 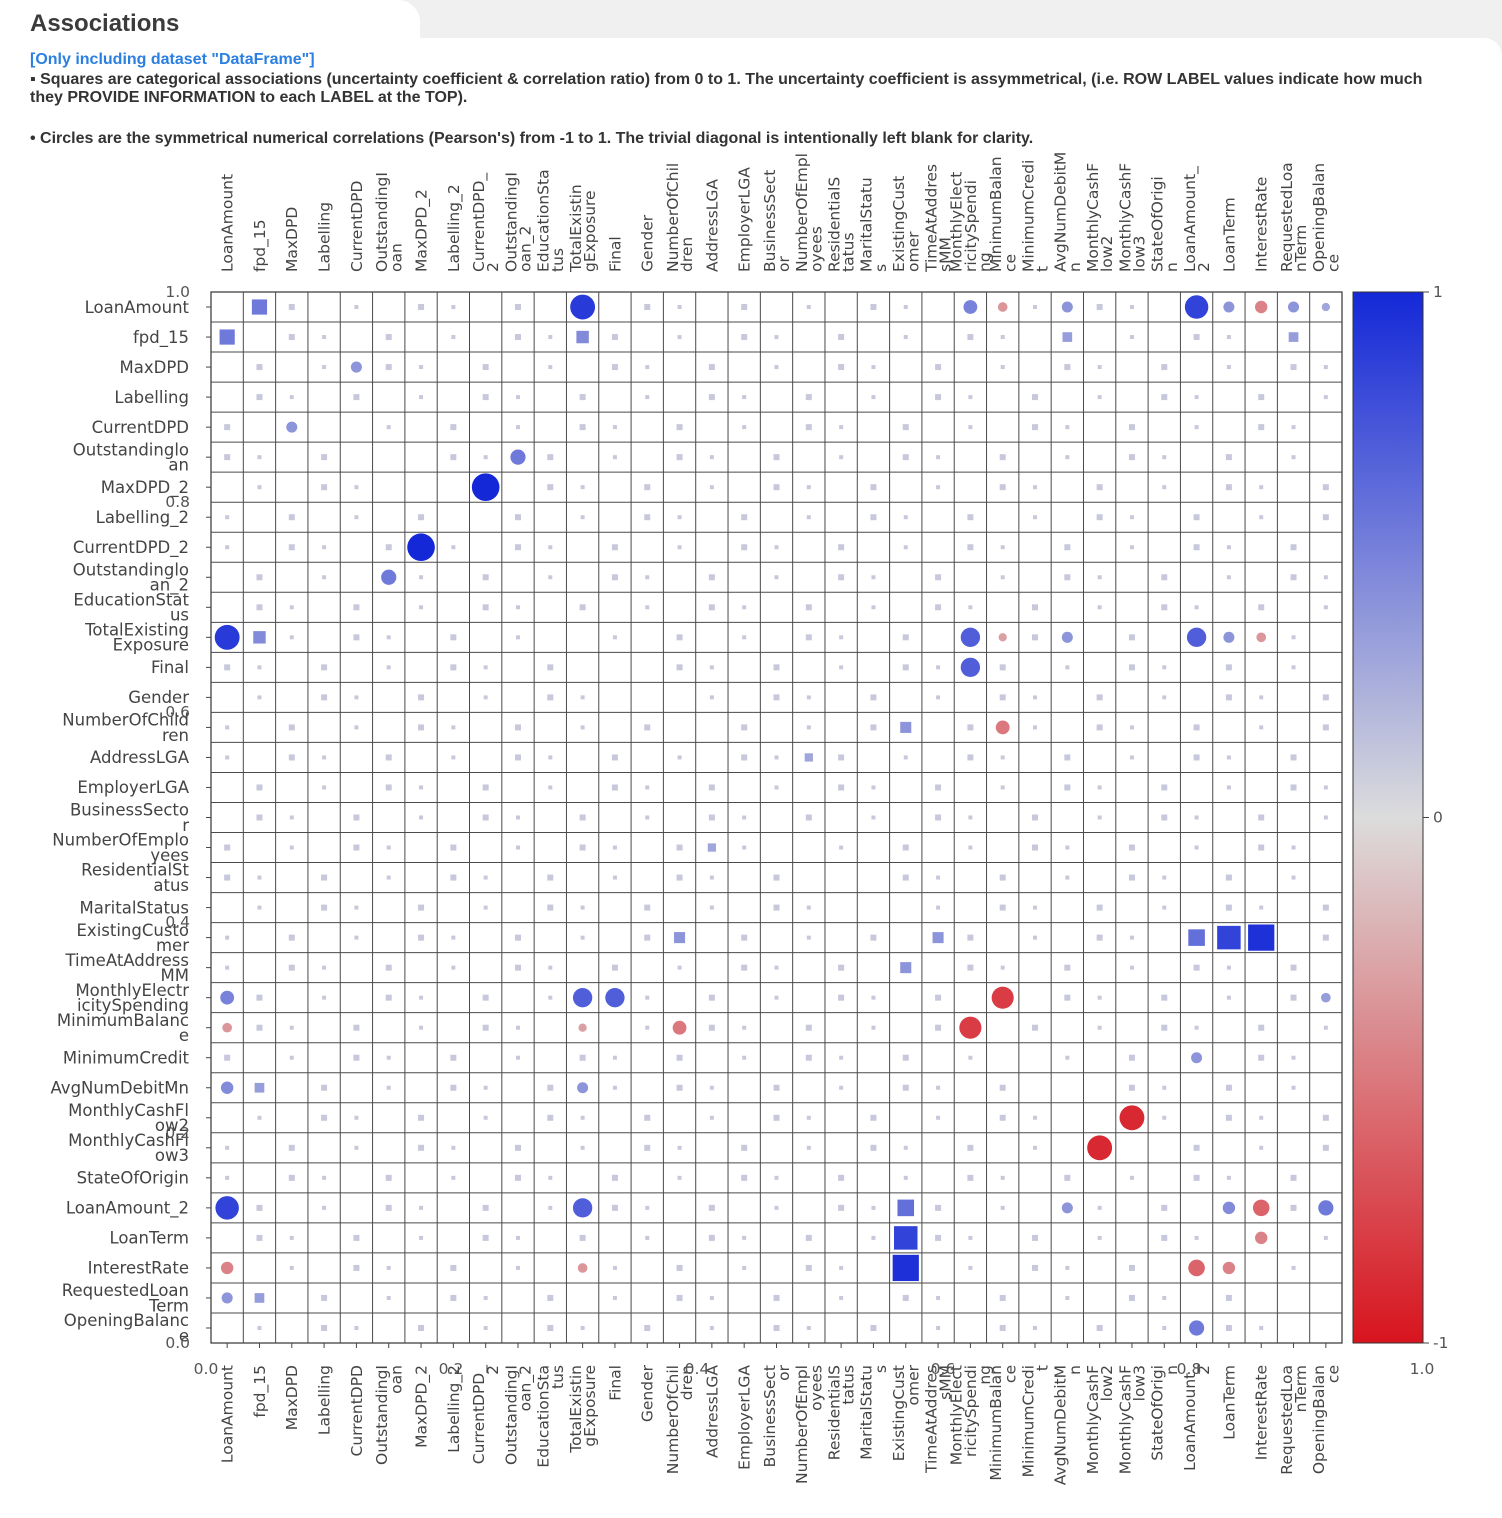 What do you see at coordinates (1100, 217) in the screenshot?
I see `column-label-top: MonthlyCashFlow2` at bounding box center [1100, 217].